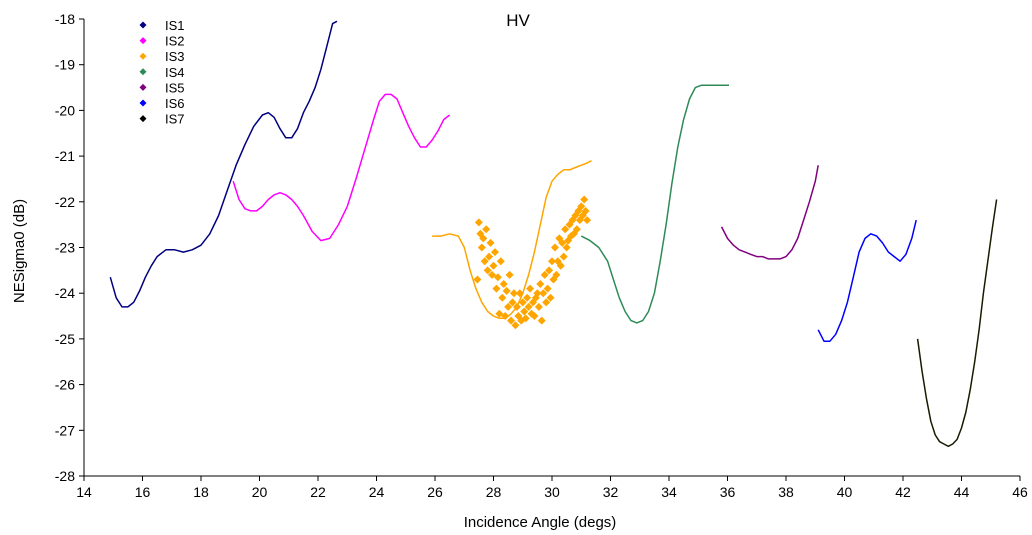 Image resolution: width=1032 pixels, height=535 pixels. What do you see at coordinates (1020, 492) in the screenshot?
I see `x-tick-label: 46` at bounding box center [1020, 492].